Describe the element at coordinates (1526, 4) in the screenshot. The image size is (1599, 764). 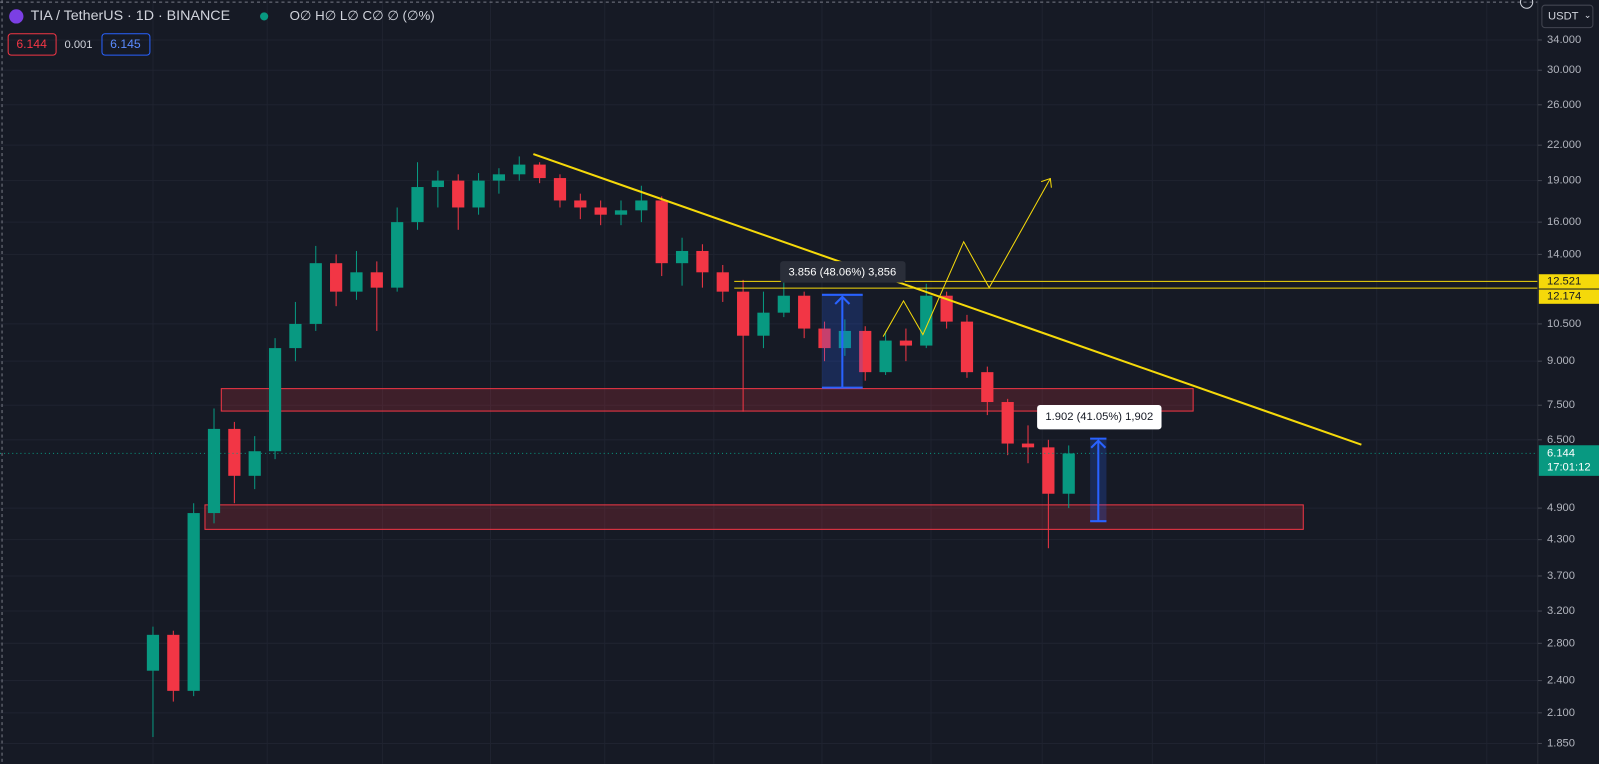
I see `add-button` at that location.